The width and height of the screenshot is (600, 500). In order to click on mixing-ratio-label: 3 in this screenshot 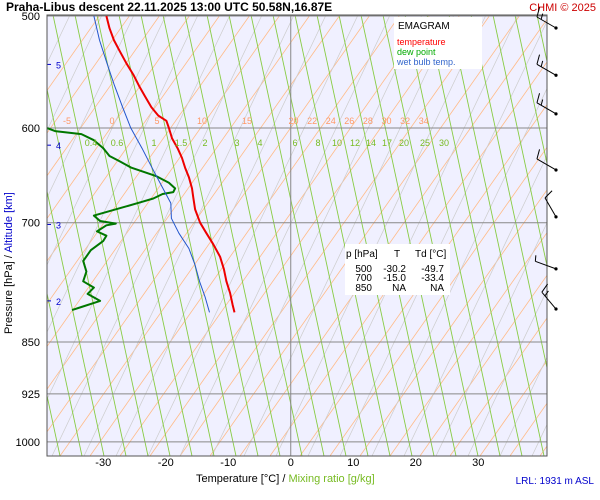, I will do `click(236, 143)`.